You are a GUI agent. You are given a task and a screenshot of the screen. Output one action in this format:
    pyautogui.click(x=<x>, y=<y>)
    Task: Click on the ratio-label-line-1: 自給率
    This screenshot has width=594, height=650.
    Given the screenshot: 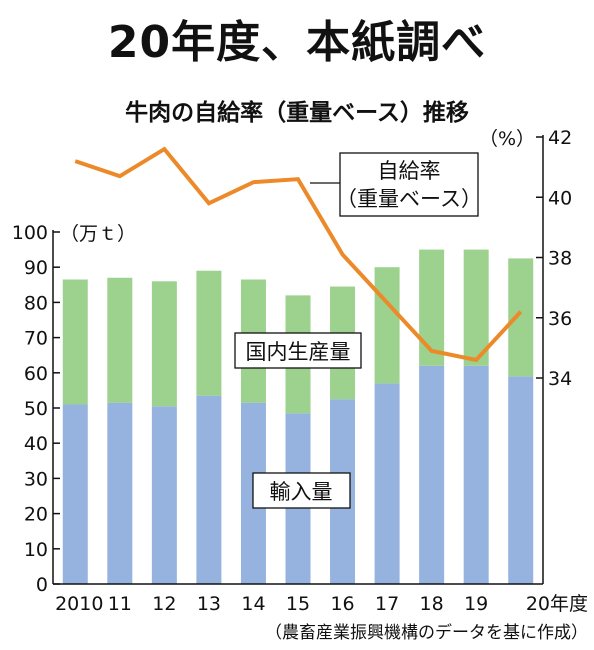 What is the action you would take?
    pyautogui.click(x=409, y=171)
    